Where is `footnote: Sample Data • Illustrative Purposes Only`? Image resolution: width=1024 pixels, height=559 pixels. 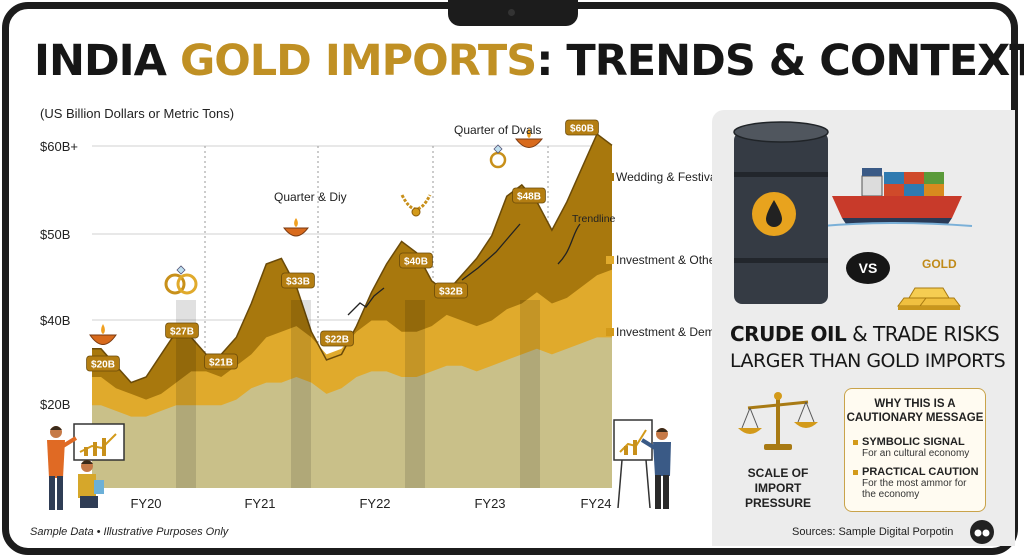
footnote: Sample Data • Illustrative Purposes Only is located at coordinates (129, 532).